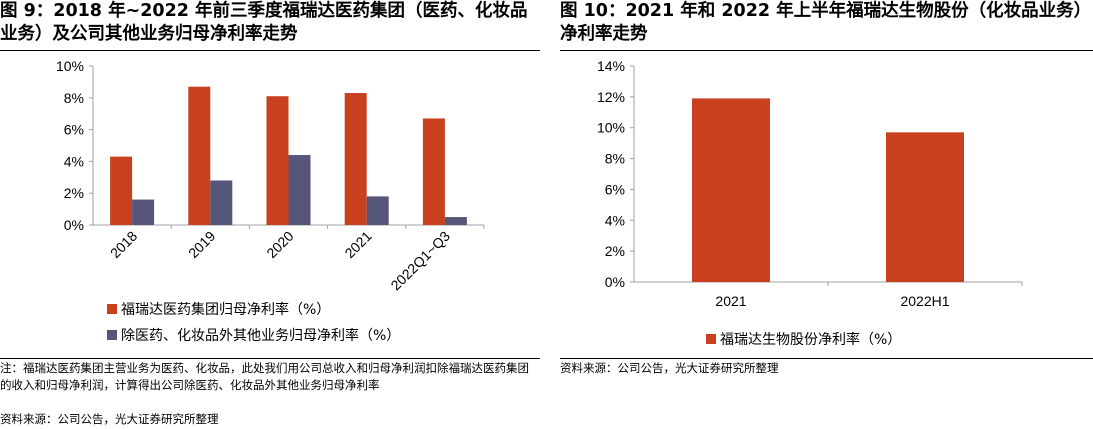 Image resolution: width=1093 pixels, height=429 pixels. I want to click on fig9-legend-label-2: 除医药、化妆品外其他业务归母净利率（%）, so click(260, 335).